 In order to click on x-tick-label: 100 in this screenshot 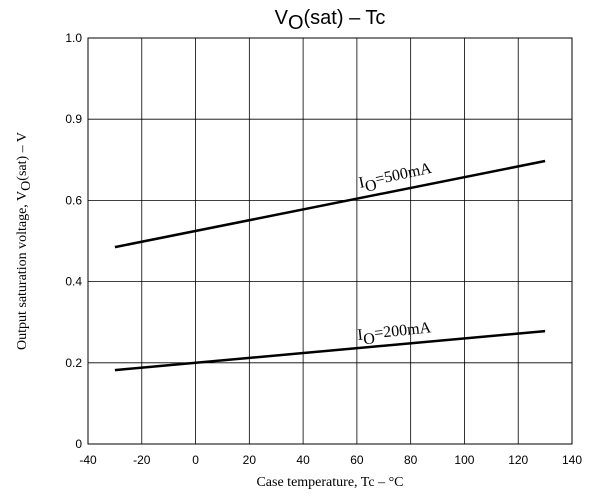, I will do `click(464, 460)`.